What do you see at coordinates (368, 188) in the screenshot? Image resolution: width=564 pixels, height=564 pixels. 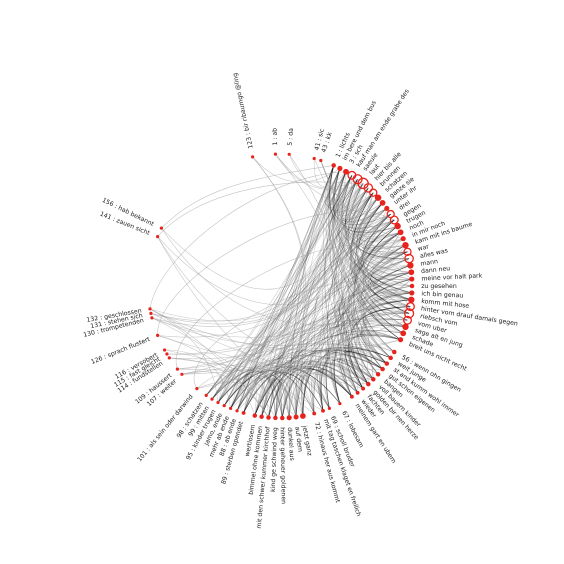 I see `node-n11` at bounding box center [368, 188].